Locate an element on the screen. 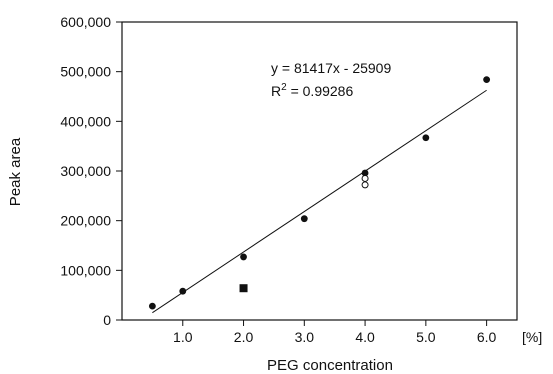  x-unit-label: [%] is located at coordinates (532, 337).